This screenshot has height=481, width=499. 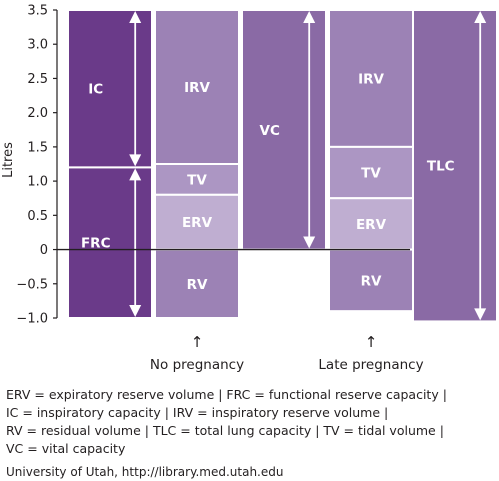 I want to click on y-tick-label: 3.5, so click(x=37, y=11).